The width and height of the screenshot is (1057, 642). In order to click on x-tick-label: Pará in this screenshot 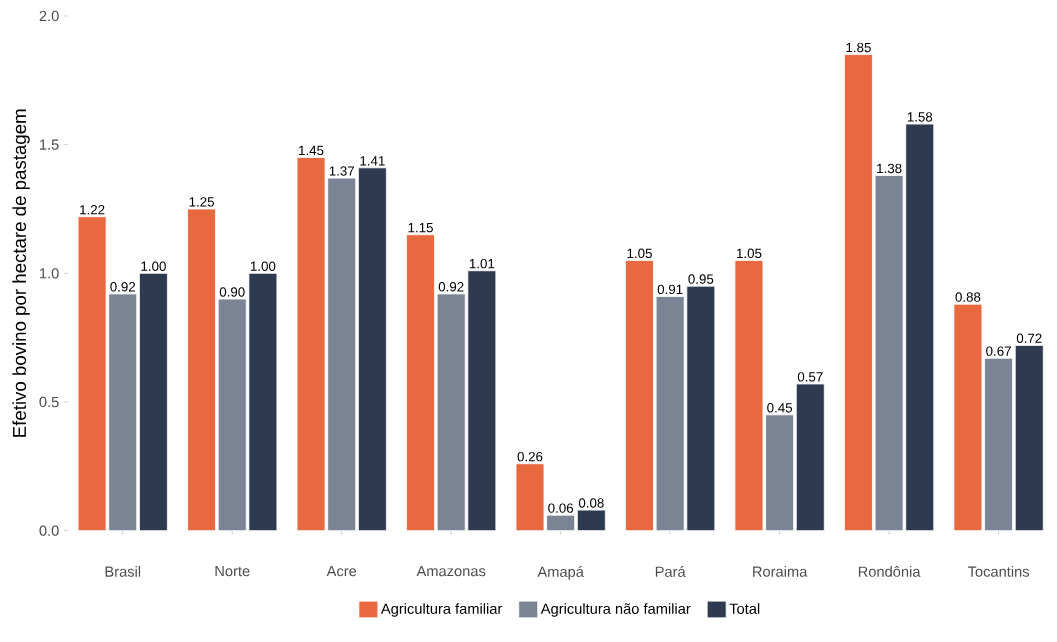, I will do `click(670, 571)`.